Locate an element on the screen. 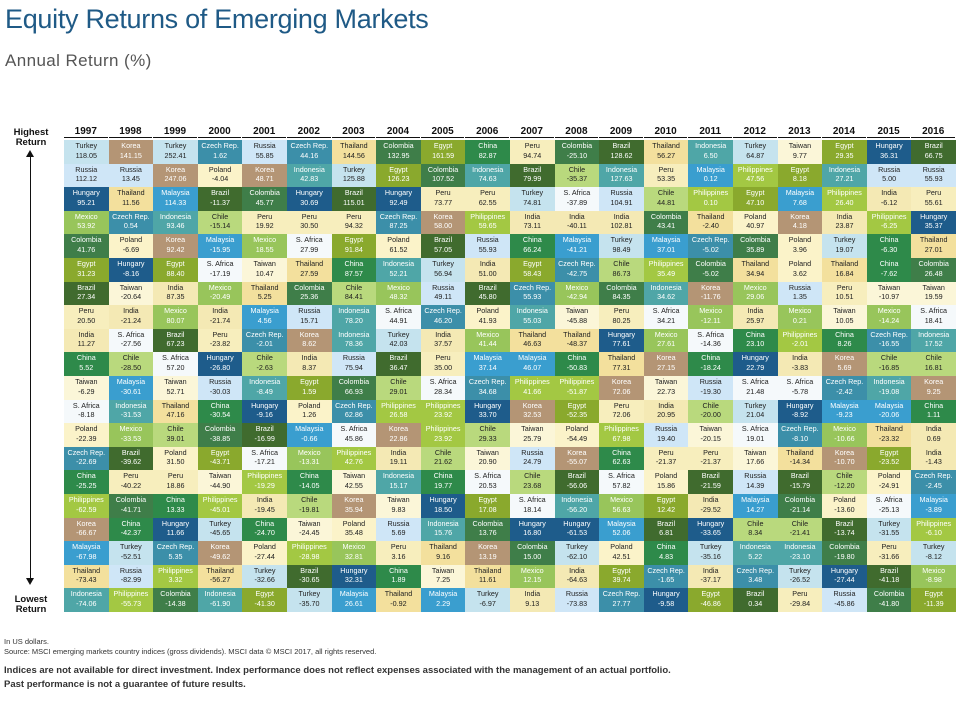  cell-return-value: 55.93 is located at coordinates (933, 179).